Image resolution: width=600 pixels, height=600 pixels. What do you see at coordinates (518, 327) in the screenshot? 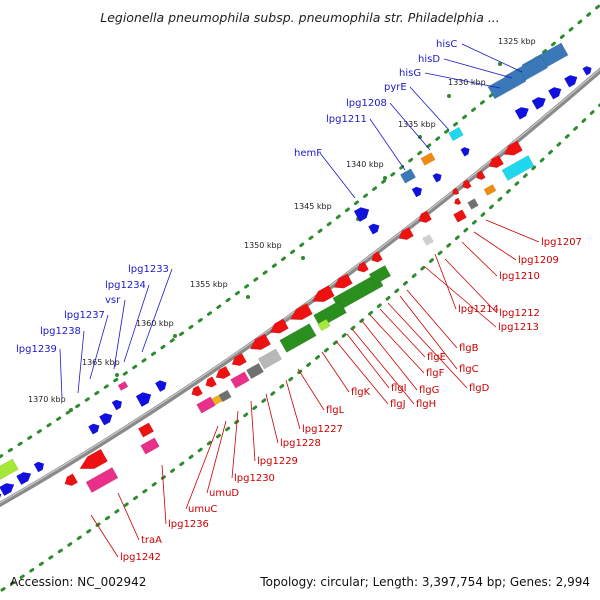
I see `gene-label: lpg1213` at bounding box center [518, 327].